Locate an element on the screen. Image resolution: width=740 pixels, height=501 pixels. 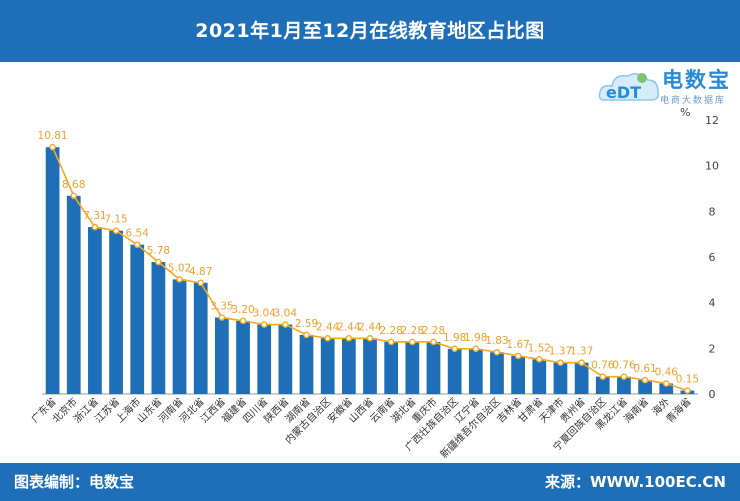
header-bar is located at coordinates (370, 31).